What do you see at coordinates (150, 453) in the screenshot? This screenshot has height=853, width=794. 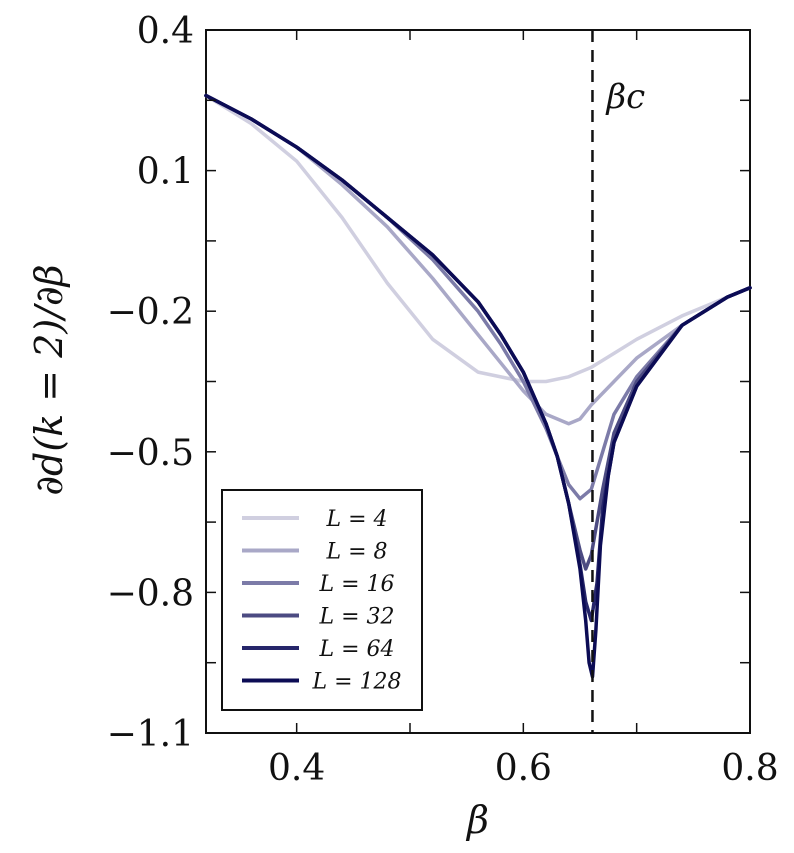 I see `y-tick-label: −0.5` at bounding box center [150, 453].